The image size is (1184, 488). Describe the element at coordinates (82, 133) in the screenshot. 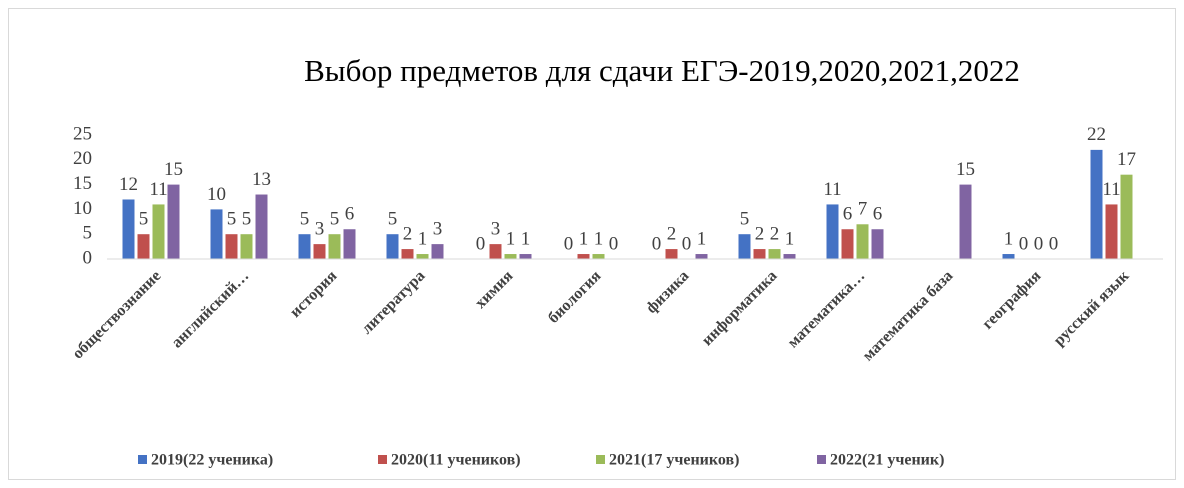

I see `y-tick-label: 25` at that location.